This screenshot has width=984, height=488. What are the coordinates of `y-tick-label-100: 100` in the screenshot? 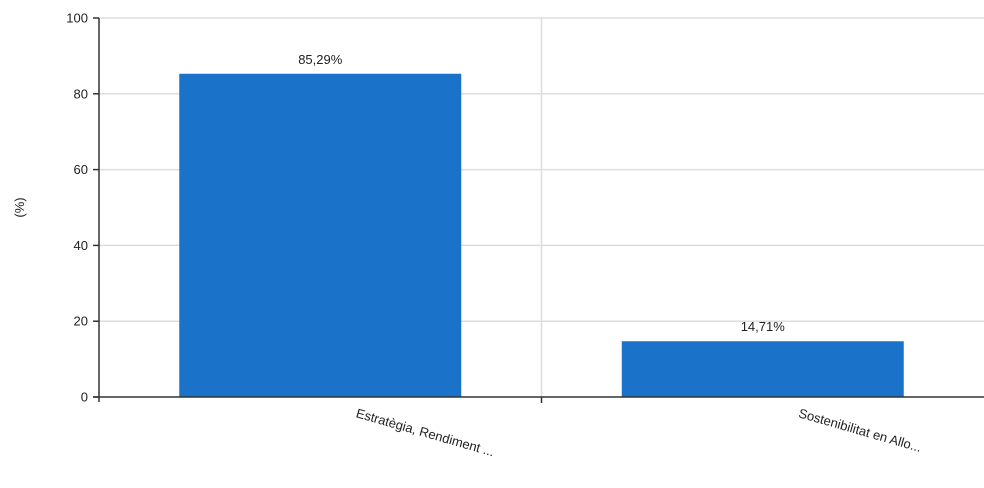 It's located at (77, 18).